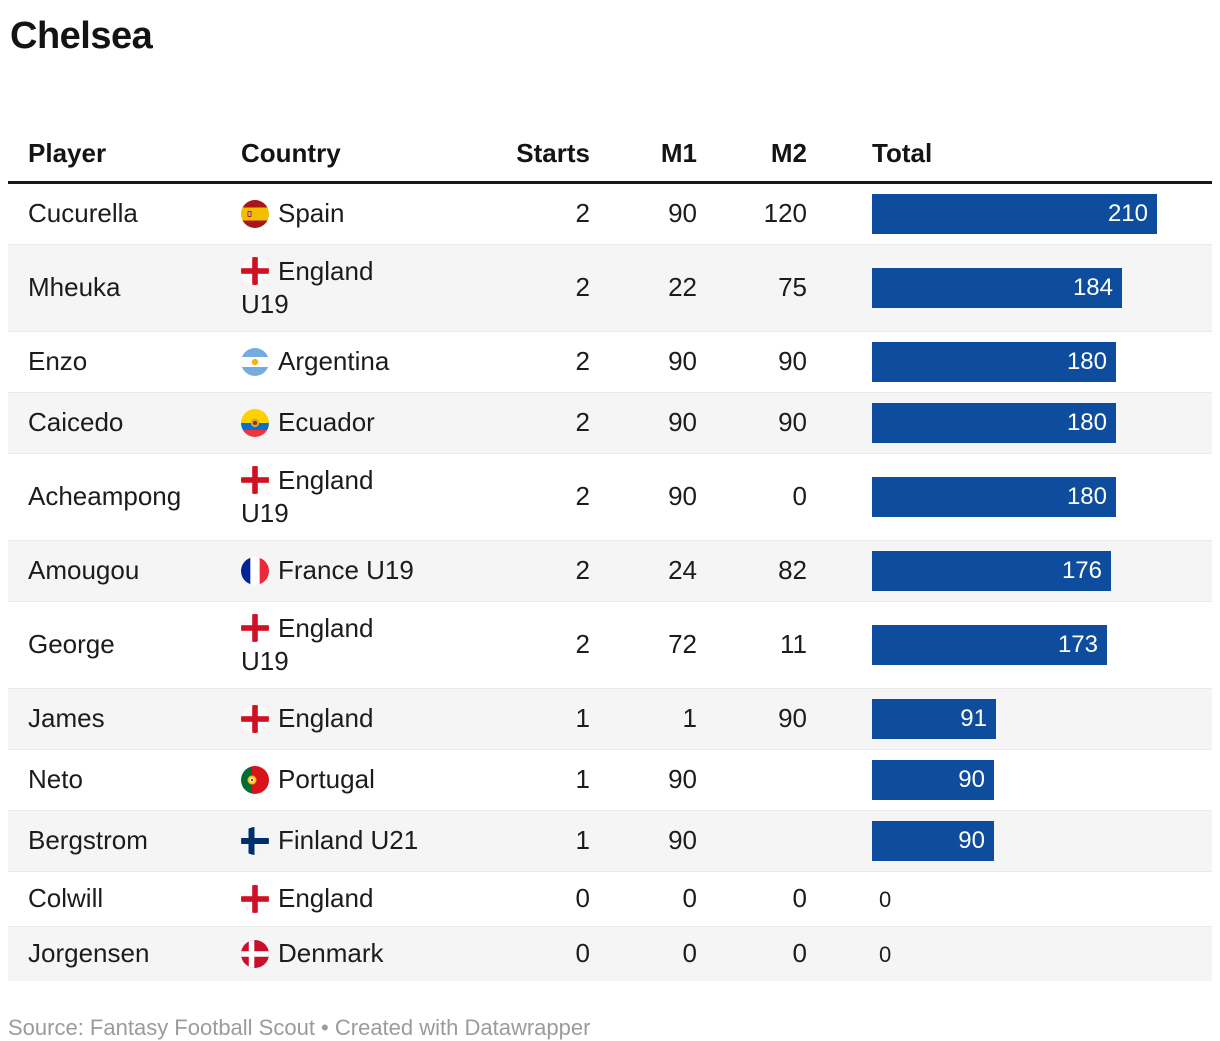 This screenshot has width=1220, height=1041. What do you see at coordinates (88, 840) in the screenshot?
I see `player-name: Bergstrom` at bounding box center [88, 840].